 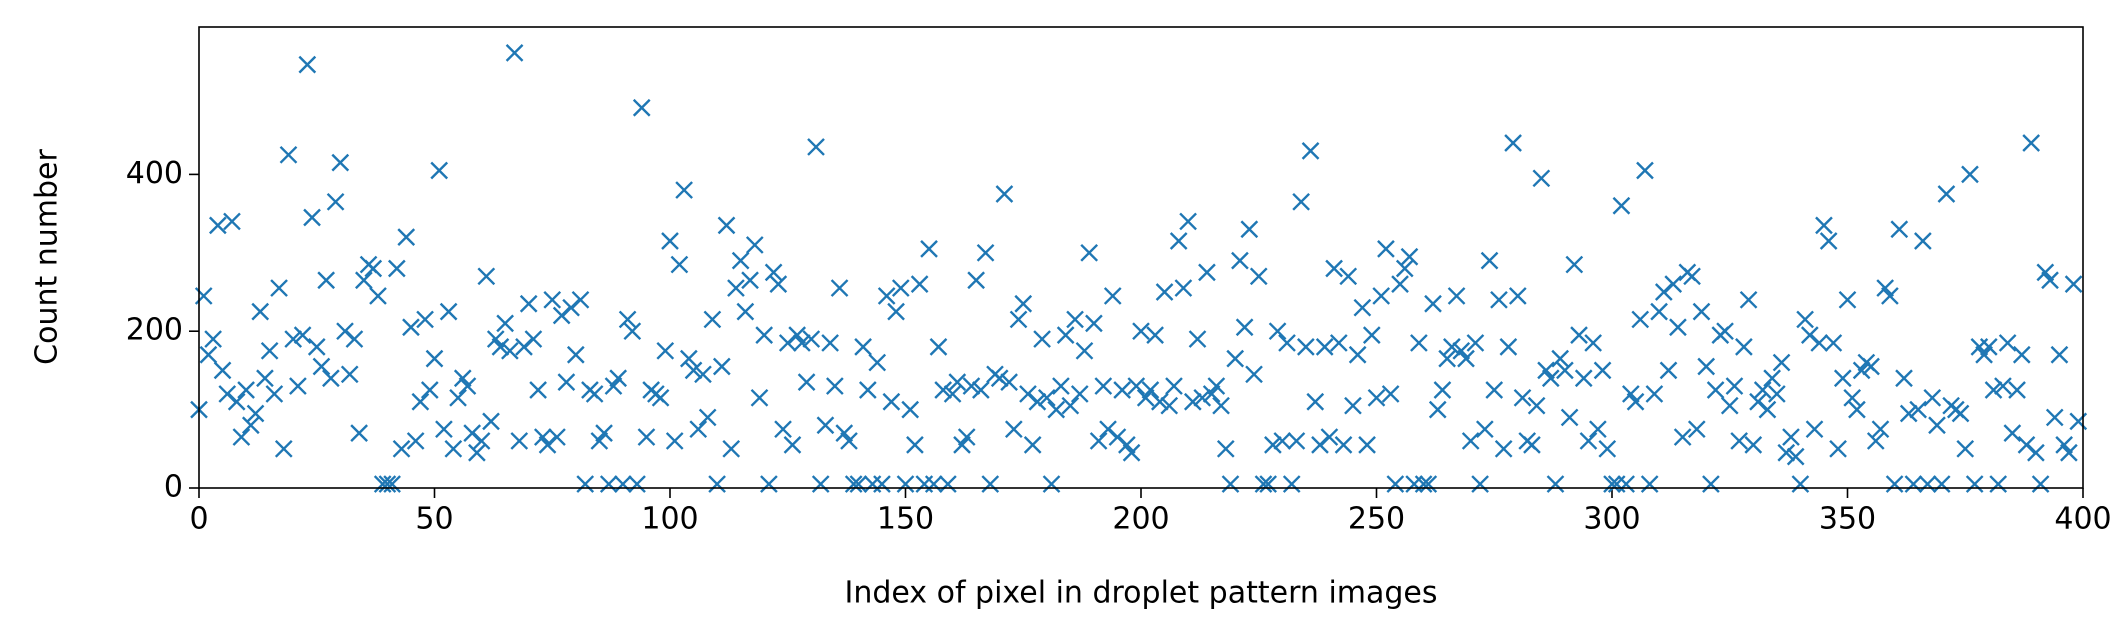 I want to click on x-axis-label: Index of pixel in droplet pattern images, so click(x=1140, y=593).